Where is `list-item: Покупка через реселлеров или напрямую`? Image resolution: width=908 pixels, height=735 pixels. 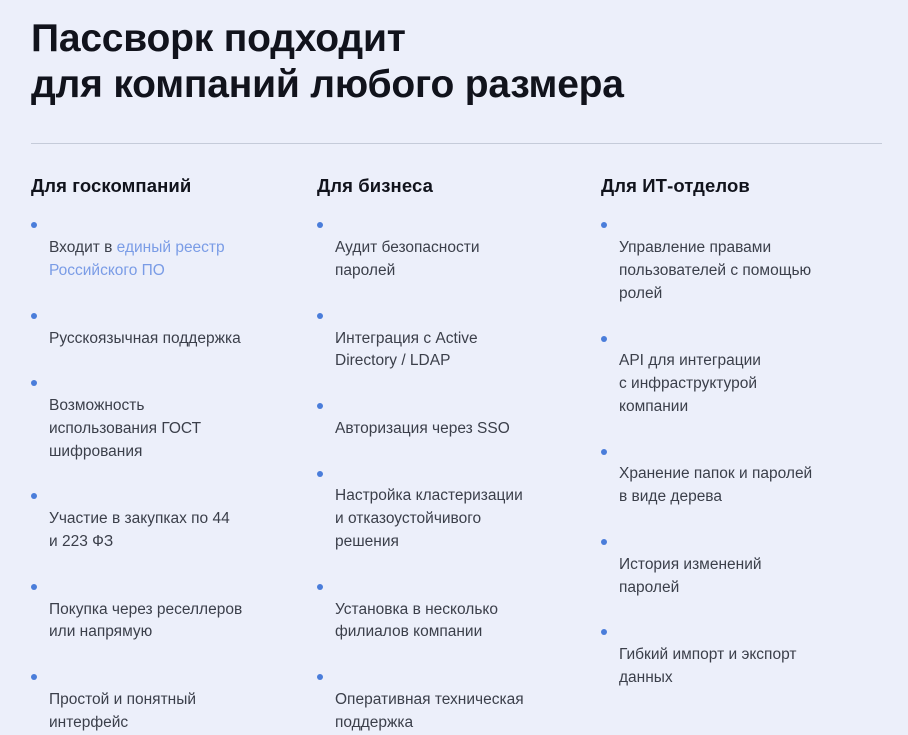 list-item: Покупка через реселлеров или напрямую is located at coordinates (174, 610).